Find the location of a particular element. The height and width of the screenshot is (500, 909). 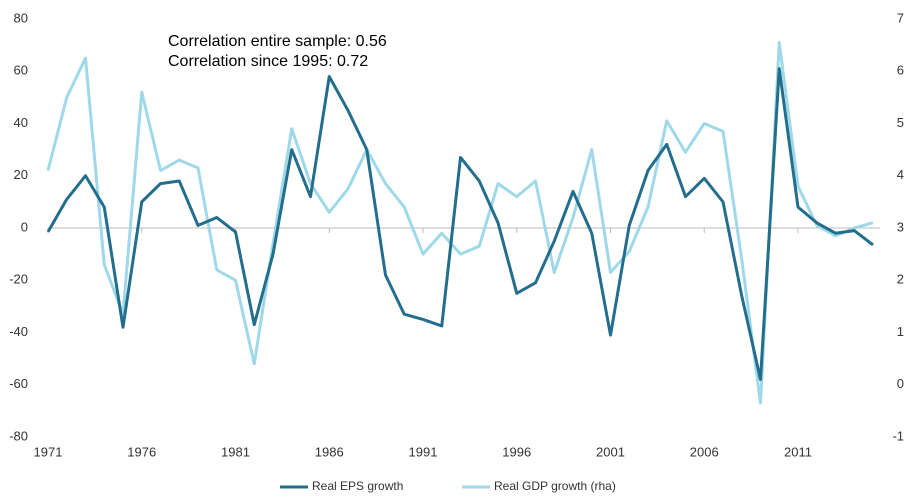

x-tick-label: 1971 is located at coordinates (48, 451).